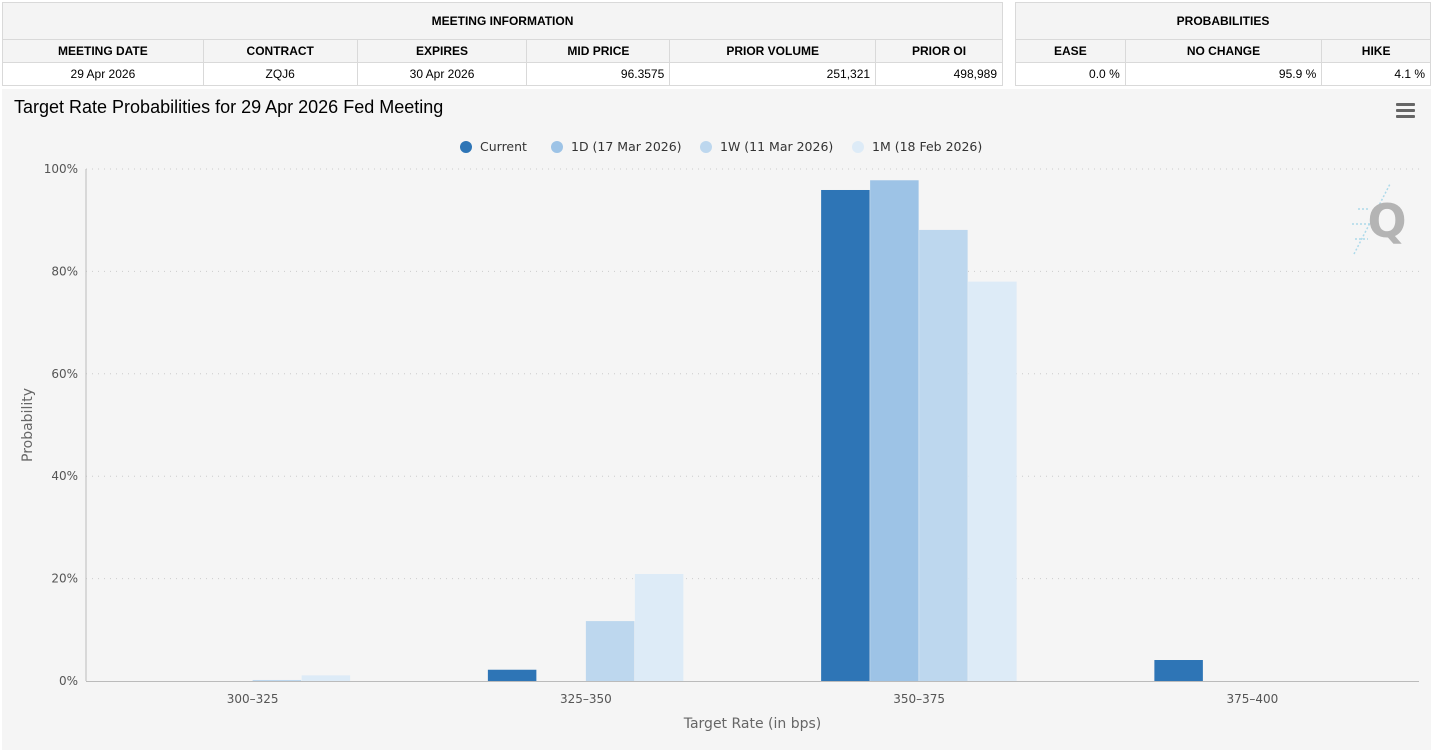 The height and width of the screenshot is (752, 1432). Describe the element at coordinates (28, 425) in the screenshot. I see `y-axis-title: Probability` at that location.